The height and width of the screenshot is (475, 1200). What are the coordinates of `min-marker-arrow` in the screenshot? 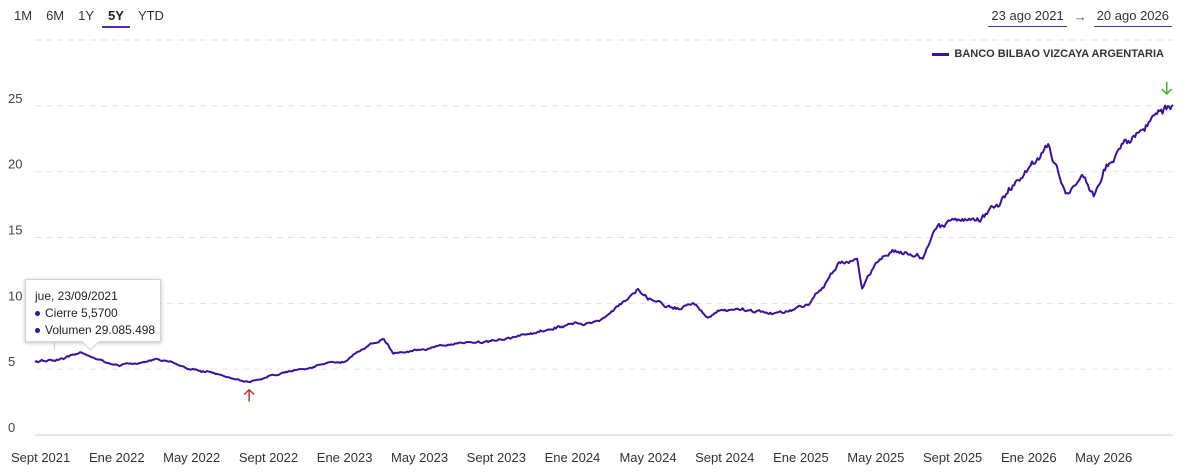 It's located at (249, 395).